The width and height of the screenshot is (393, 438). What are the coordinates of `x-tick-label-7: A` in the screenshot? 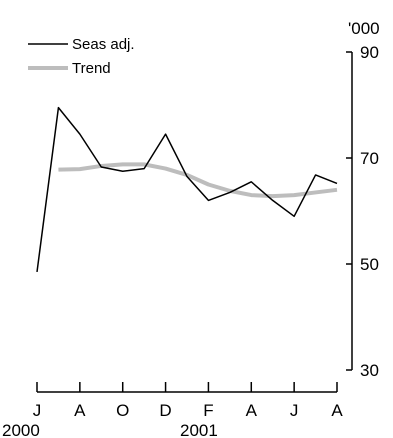 It's located at (337, 410).